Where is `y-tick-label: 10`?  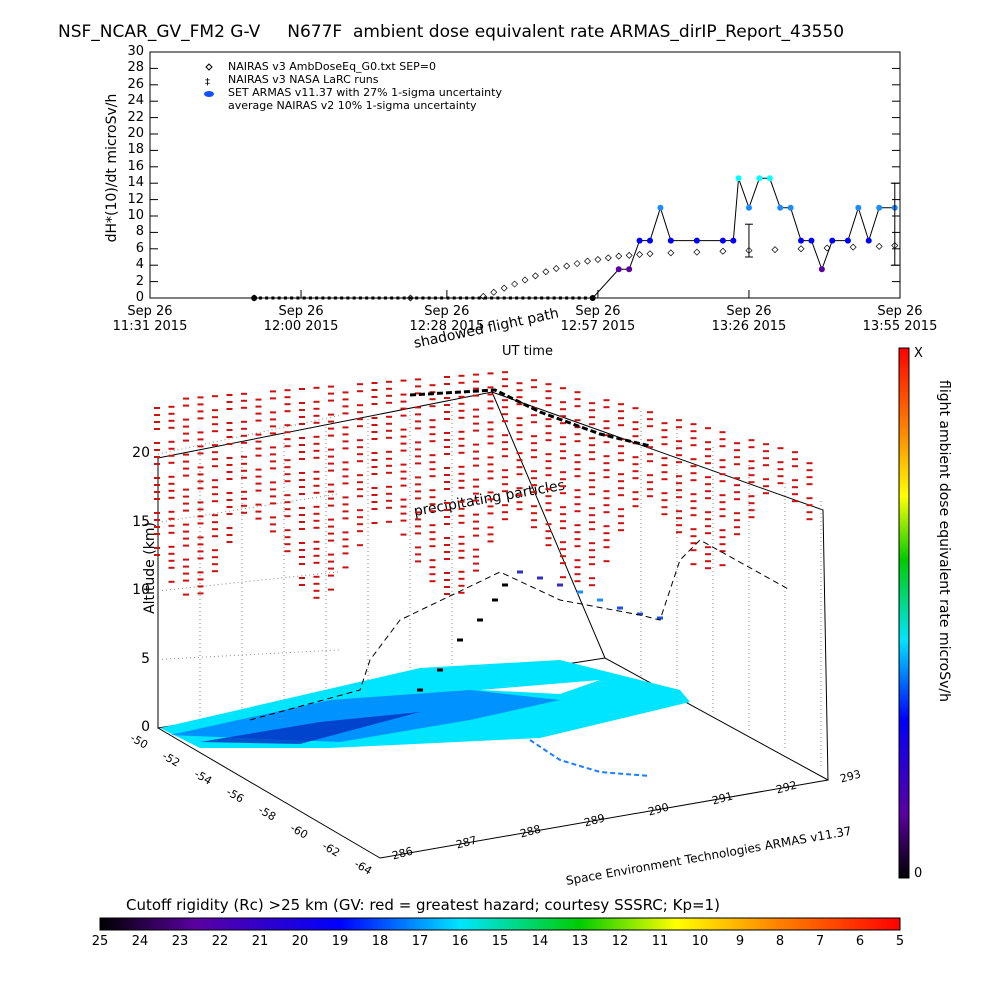 y-tick-label: 10 is located at coordinates (135, 215).